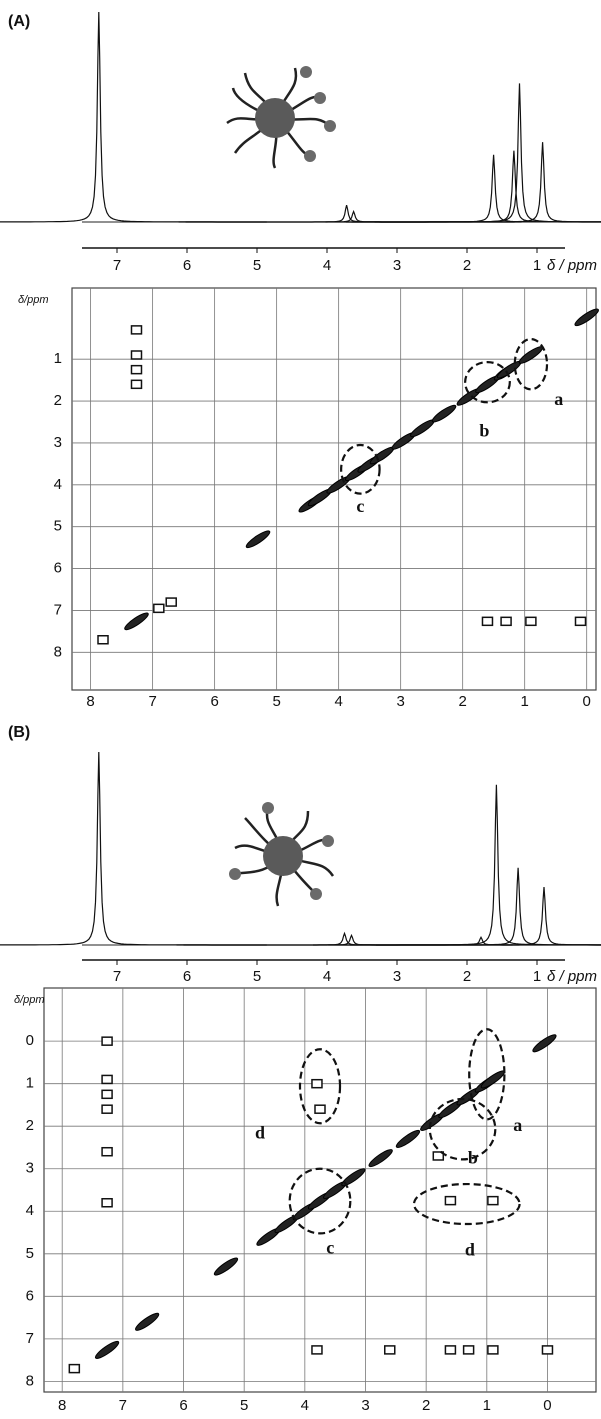 Image resolution: width=601 pixels, height=1419 pixels. Describe the element at coordinates (30, 1253) in the screenshot. I see `y-tick-label: 5` at that location.